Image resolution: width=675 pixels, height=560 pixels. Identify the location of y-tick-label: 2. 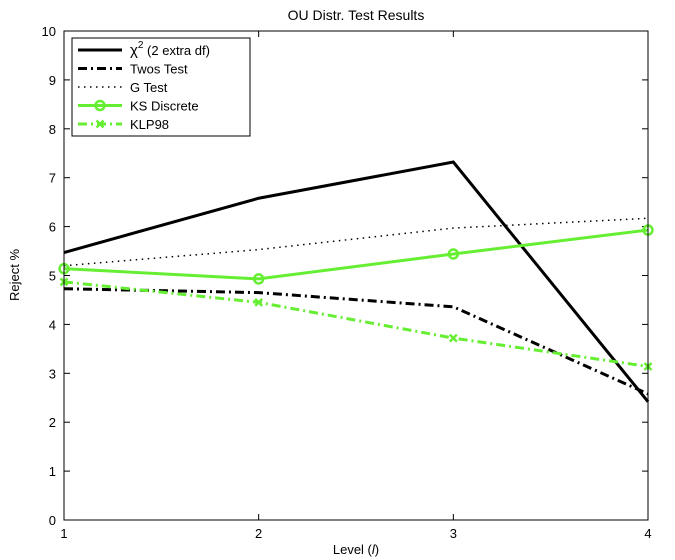
(52, 422).